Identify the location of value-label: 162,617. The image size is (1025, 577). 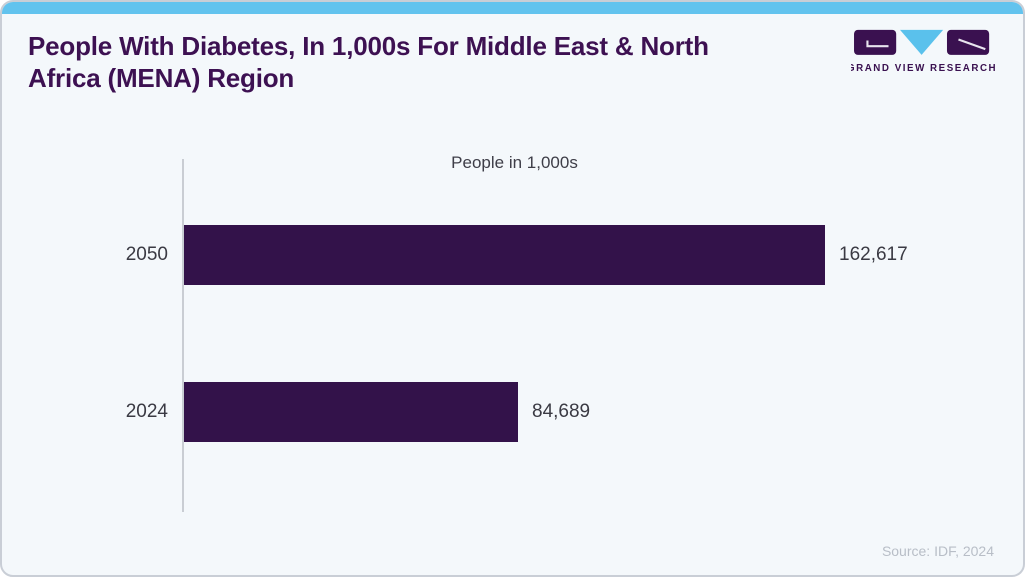
(873, 254).